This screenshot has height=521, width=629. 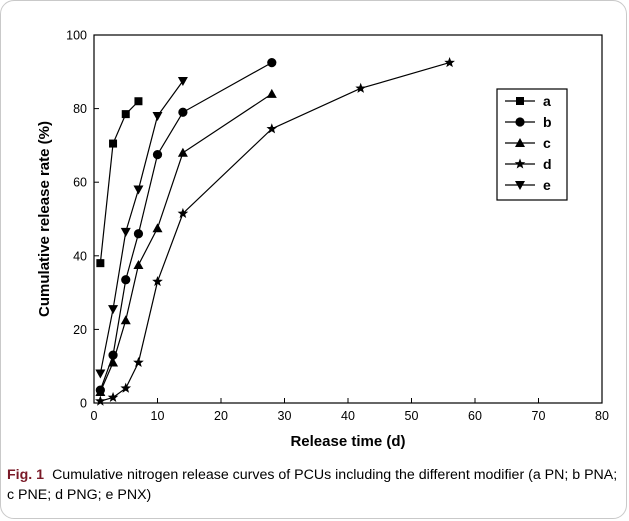 What do you see at coordinates (528, 122) in the screenshot?
I see `legend-item-b: b` at bounding box center [528, 122].